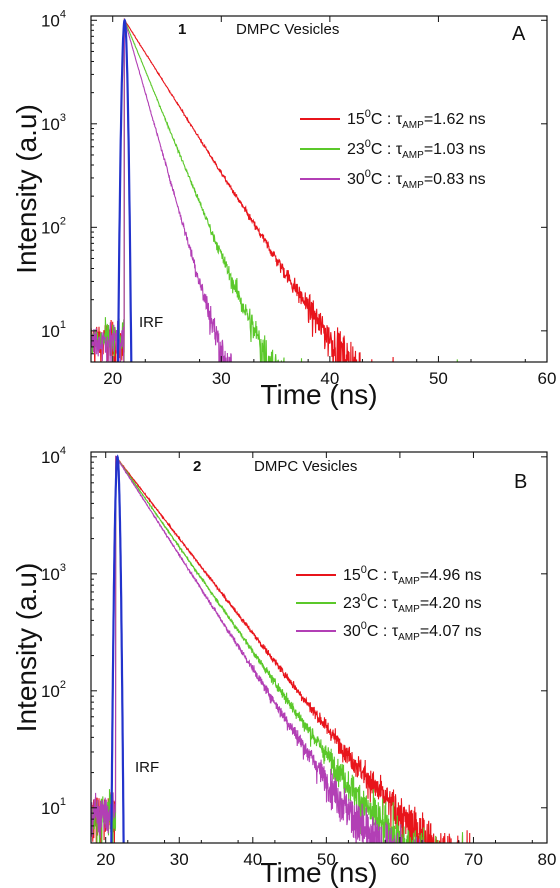  I want to click on legend-label: 230C : τAMP=1.03 ns, so click(416, 149).